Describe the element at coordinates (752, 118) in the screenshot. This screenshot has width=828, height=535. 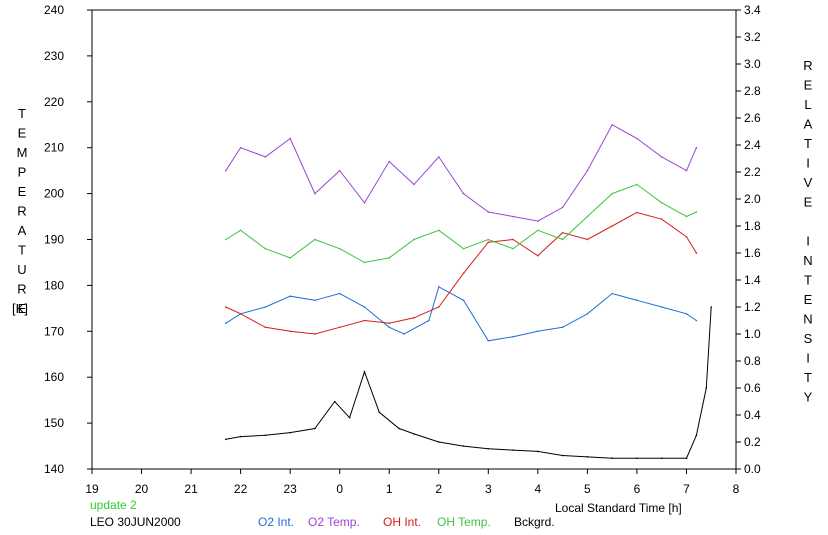
I see `right-tick-label: 2.6` at that location.